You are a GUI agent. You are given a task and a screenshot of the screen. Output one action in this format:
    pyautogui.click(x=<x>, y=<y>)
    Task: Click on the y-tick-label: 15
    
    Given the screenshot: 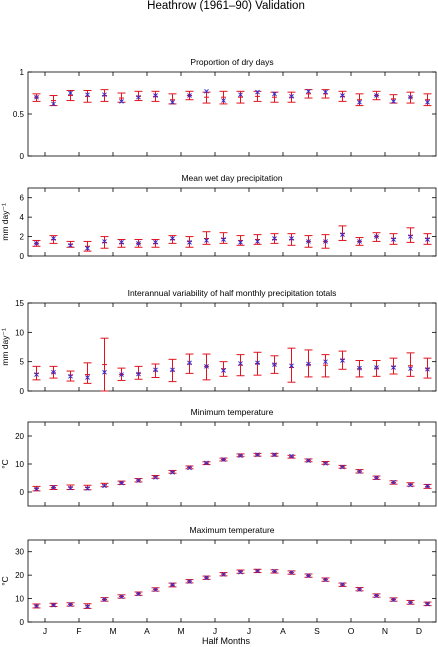 What is the action you would take?
    pyautogui.click(x=19, y=303)
    